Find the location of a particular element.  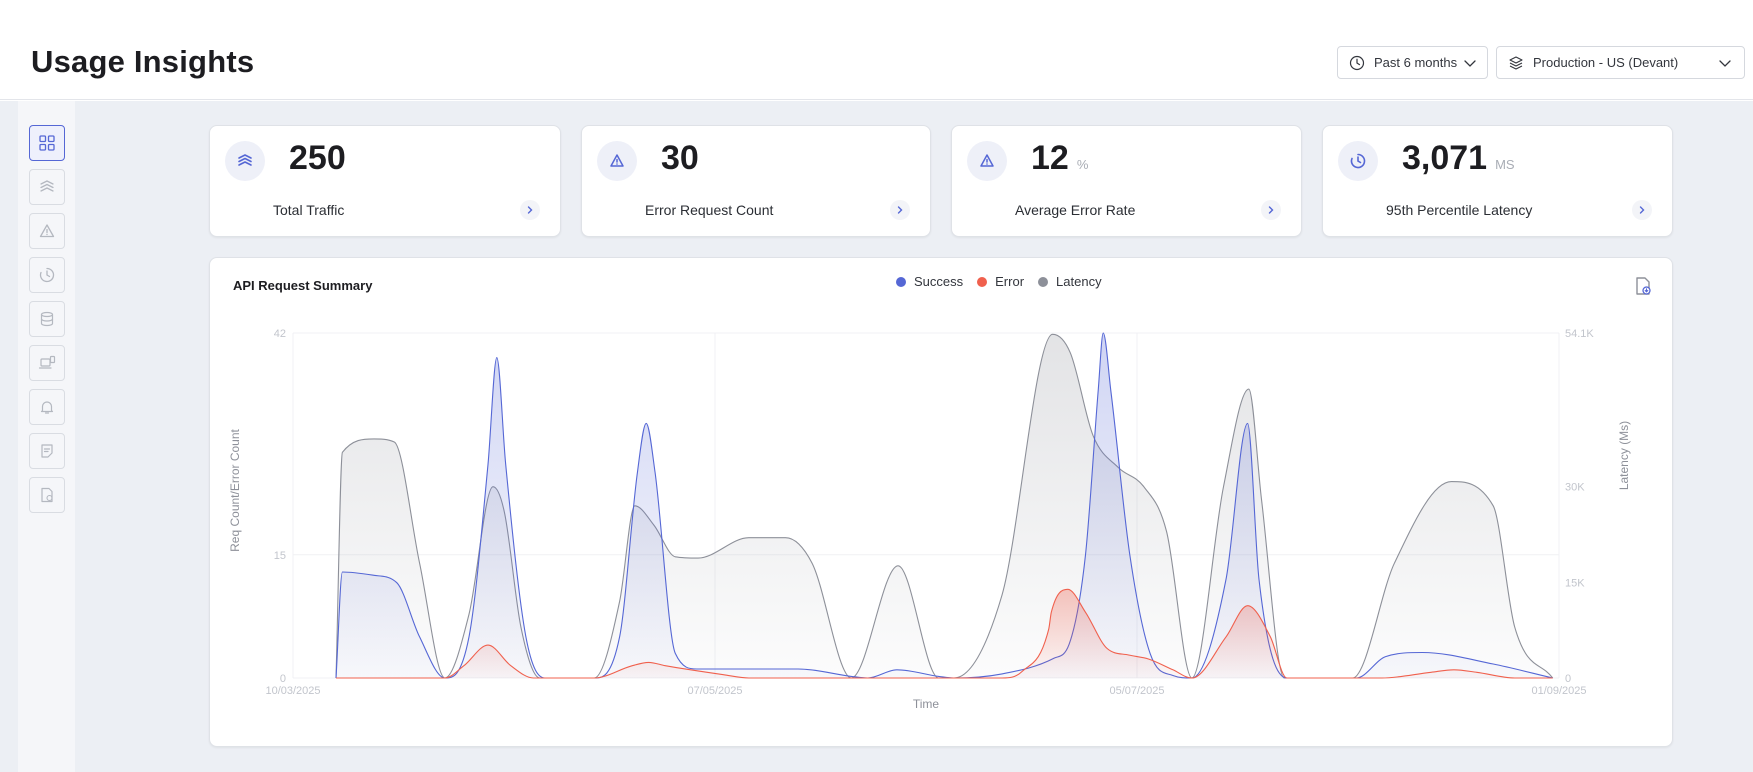

chart-legend: Success Error Latency is located at coordinates (999, 281).